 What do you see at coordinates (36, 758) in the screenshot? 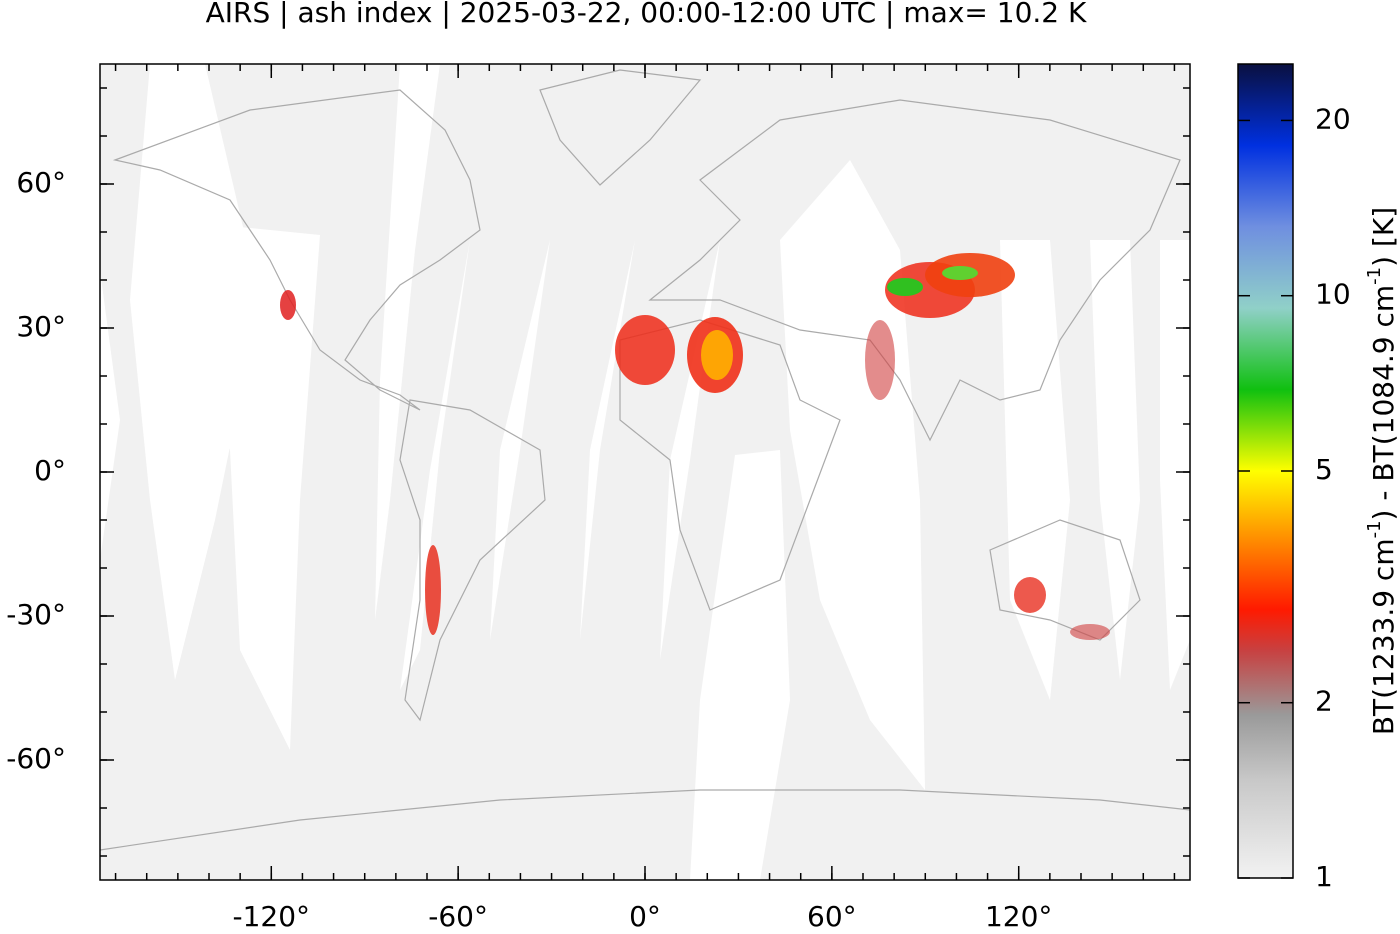
I see `y-tick-label: -60°` at bounding box center [36, 758].